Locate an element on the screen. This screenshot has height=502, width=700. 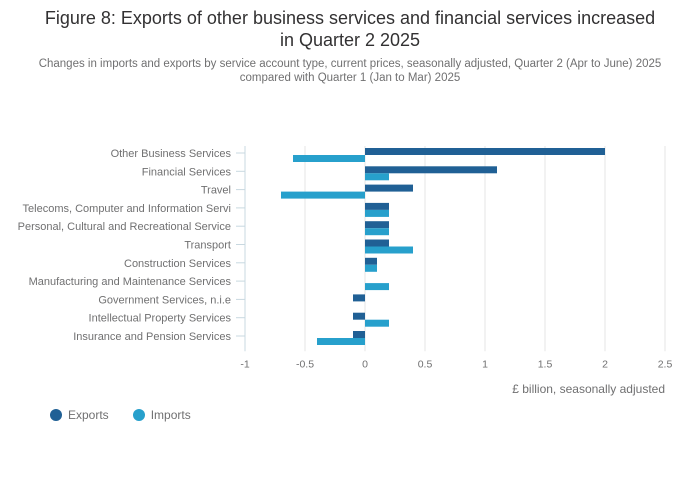
bar-imports-travel is located at coordinates (323, 195).